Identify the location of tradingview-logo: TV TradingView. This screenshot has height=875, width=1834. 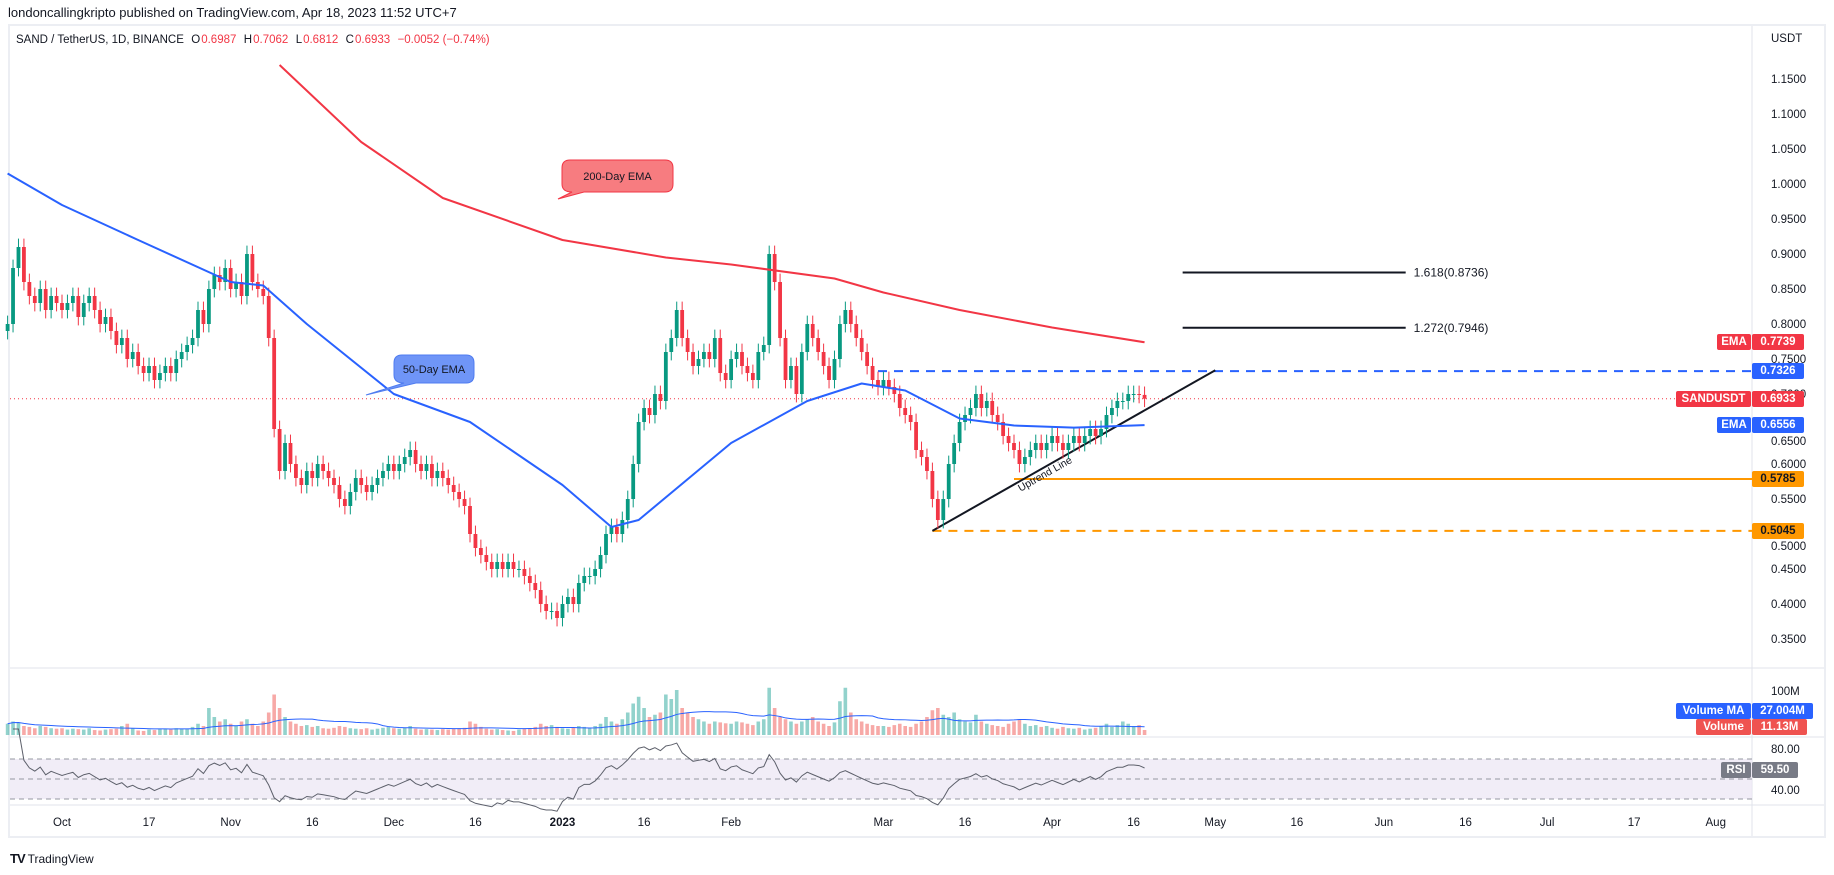
(52, 858).